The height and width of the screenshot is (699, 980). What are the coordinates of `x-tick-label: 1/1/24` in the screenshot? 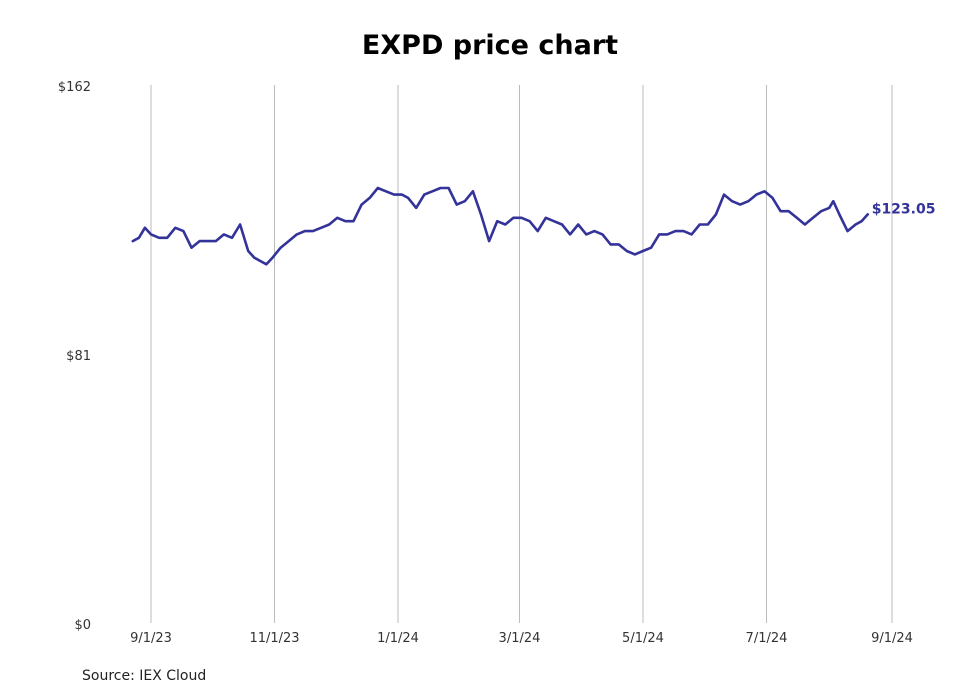 It's located at (398, 638).